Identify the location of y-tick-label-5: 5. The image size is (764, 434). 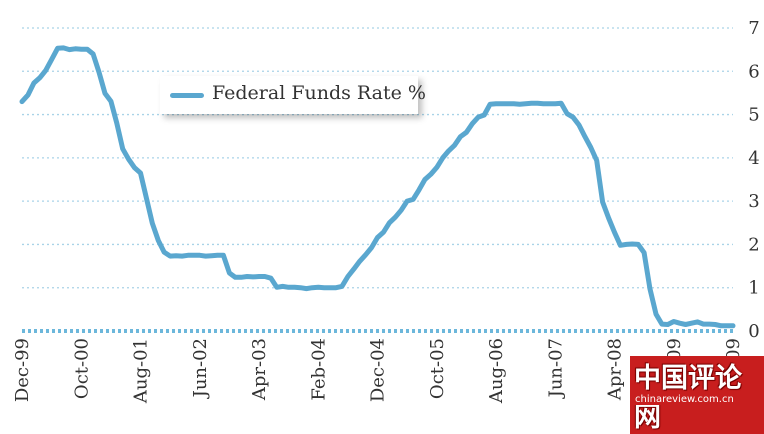
(753, 115).